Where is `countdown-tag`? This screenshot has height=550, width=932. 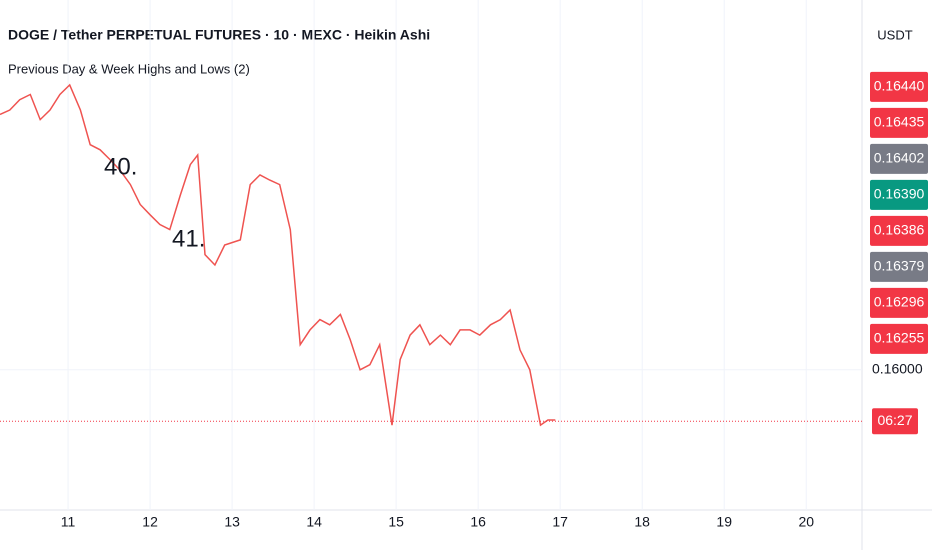
countdown-tag is located at coordinates (895, 421).